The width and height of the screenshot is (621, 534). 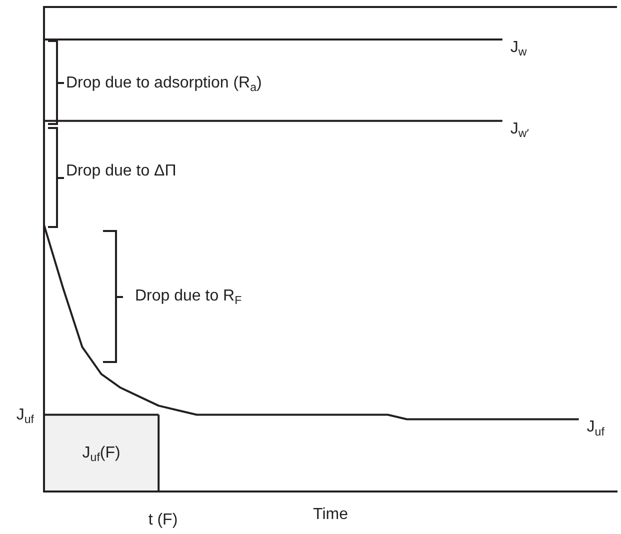 I want to click on x-axis-title: Time, so click(x=330, y=514).